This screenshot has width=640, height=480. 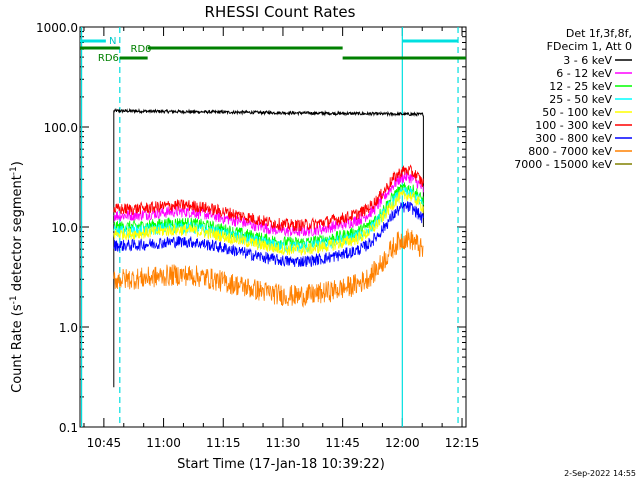 What do you see at coordinates (68, 328) in the screenshot?
I see `y-tick-label: 1.0` at bounding box center [68, 328].